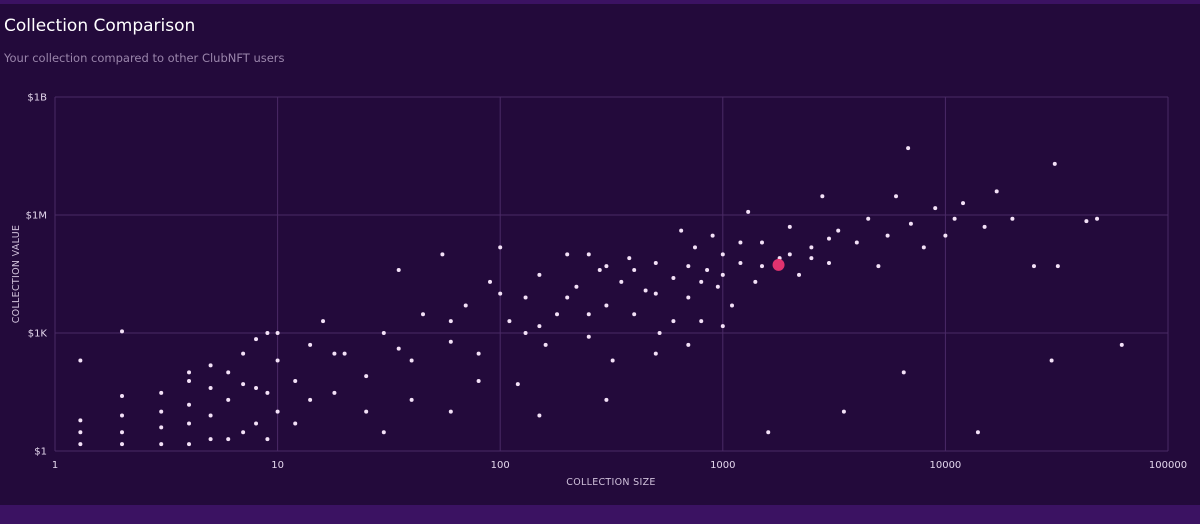 Image resolution: width=1200 pixels, height=524 pixels. I want to click on x-tick-label: 10, so click(277, 465).